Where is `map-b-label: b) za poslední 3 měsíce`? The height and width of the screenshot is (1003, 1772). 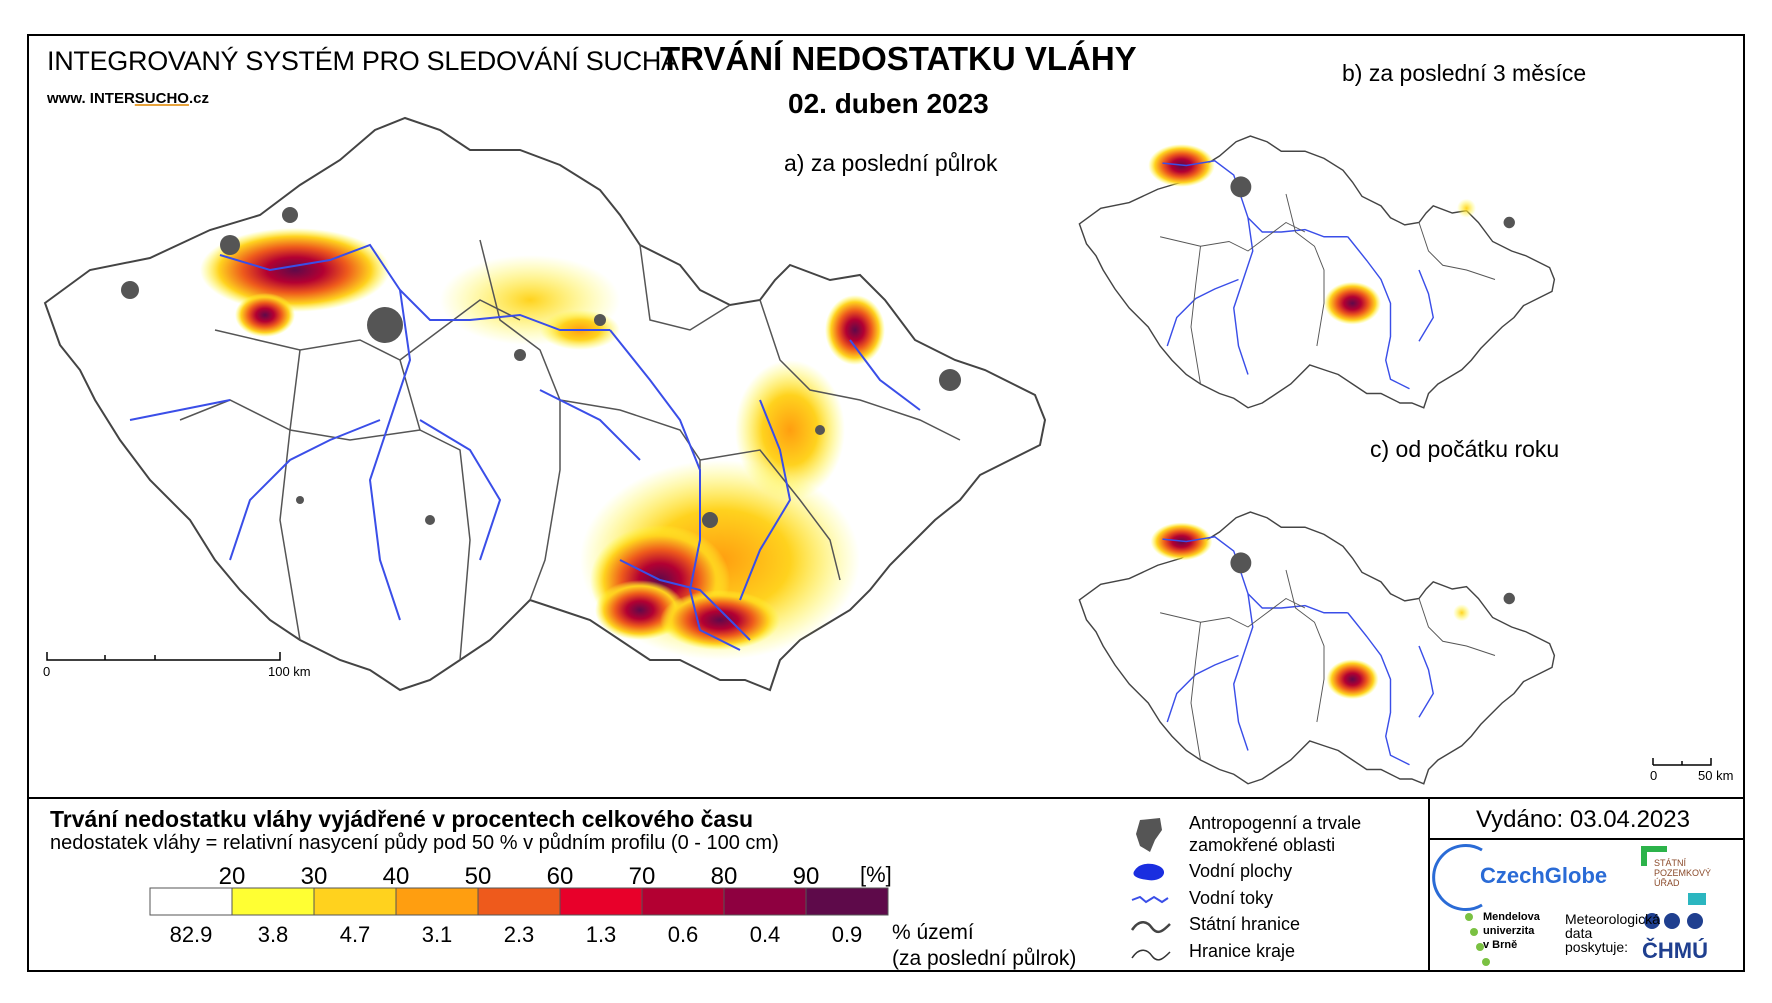 map-b-label: b) za poslední 3 měsíce is located at coordinates (1464, 73).